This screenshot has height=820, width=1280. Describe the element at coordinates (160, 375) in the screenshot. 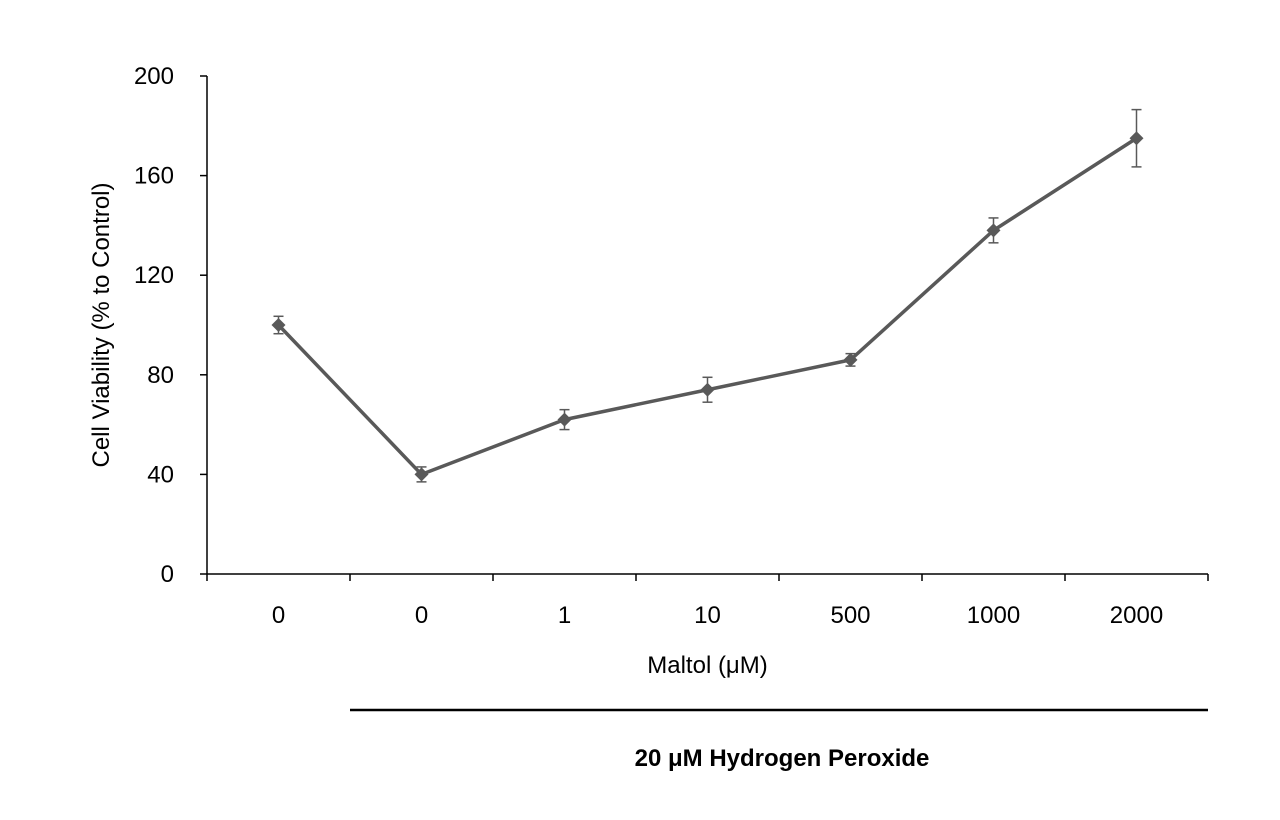

I see `y-tick-label: 80` at that location.